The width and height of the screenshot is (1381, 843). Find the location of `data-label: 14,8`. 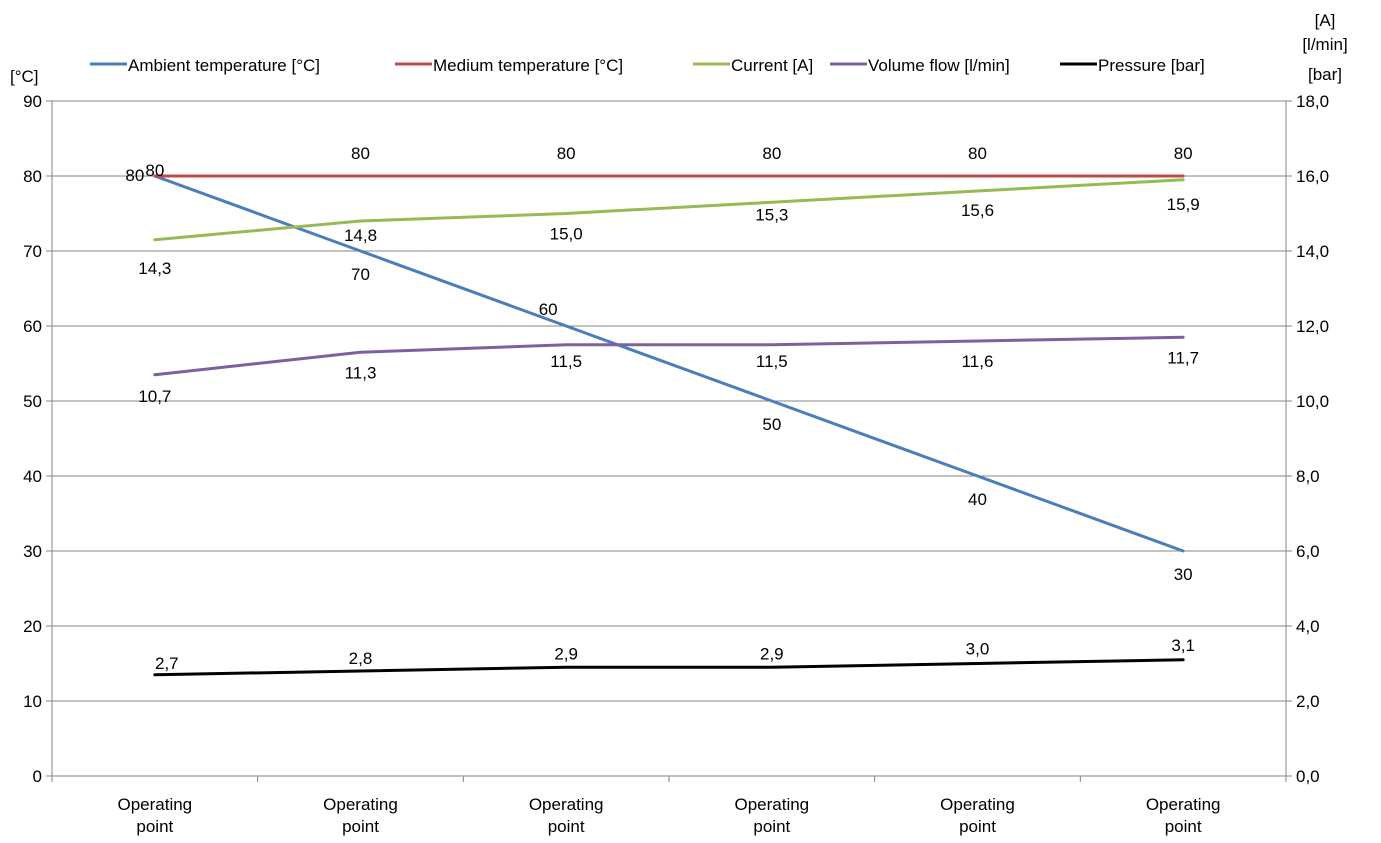

data-label: 14,8 is located at coordinates (360, 235).